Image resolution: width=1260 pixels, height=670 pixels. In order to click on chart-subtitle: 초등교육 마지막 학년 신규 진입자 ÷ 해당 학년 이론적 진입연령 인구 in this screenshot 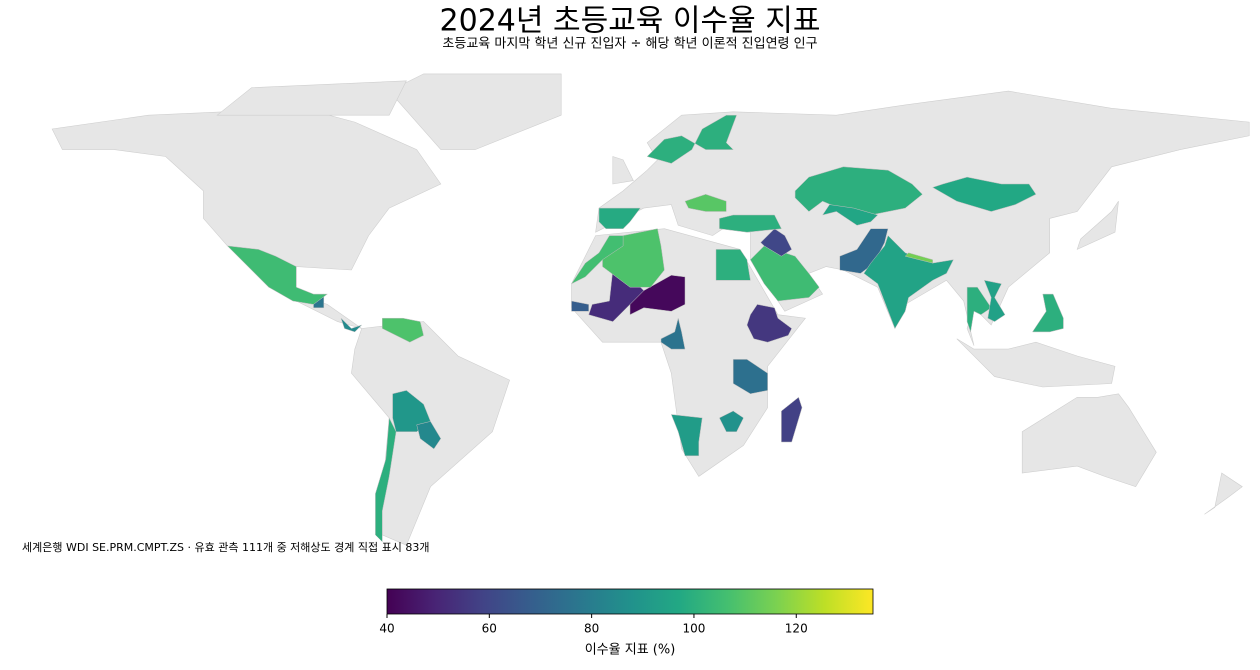, I will do `click(629, 44)`.